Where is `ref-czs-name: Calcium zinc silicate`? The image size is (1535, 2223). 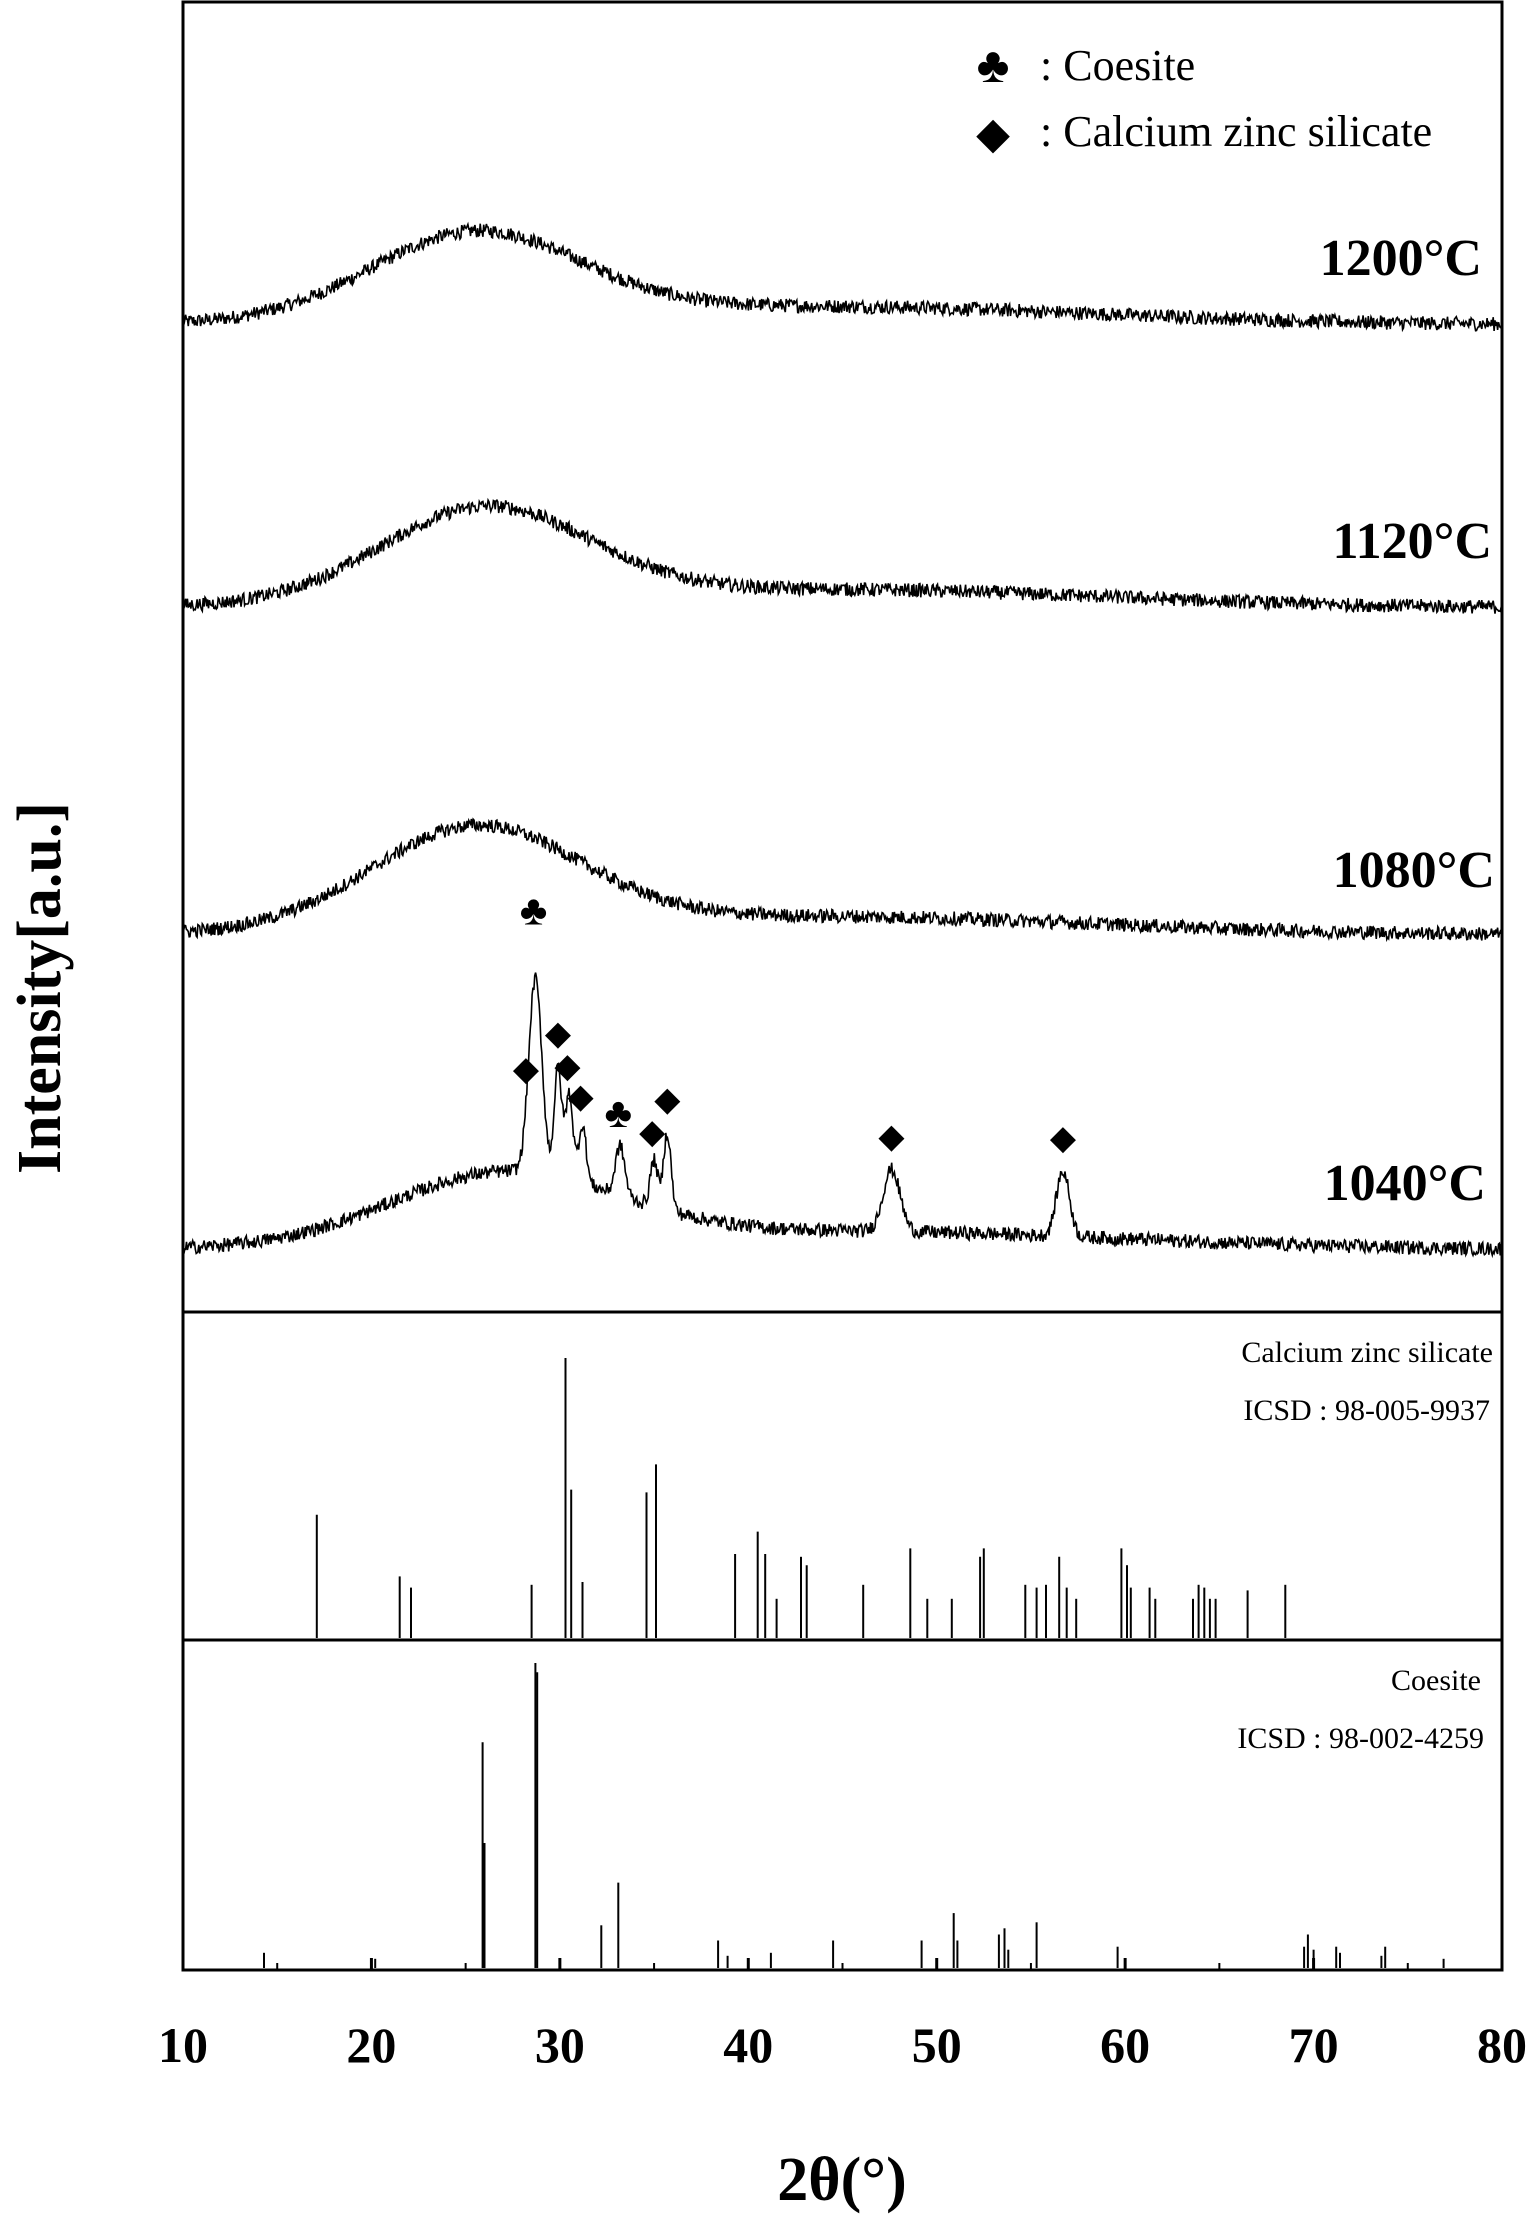
ref-czs-name: Calcium zinc silicate is located at coordinates (1367, 1352).